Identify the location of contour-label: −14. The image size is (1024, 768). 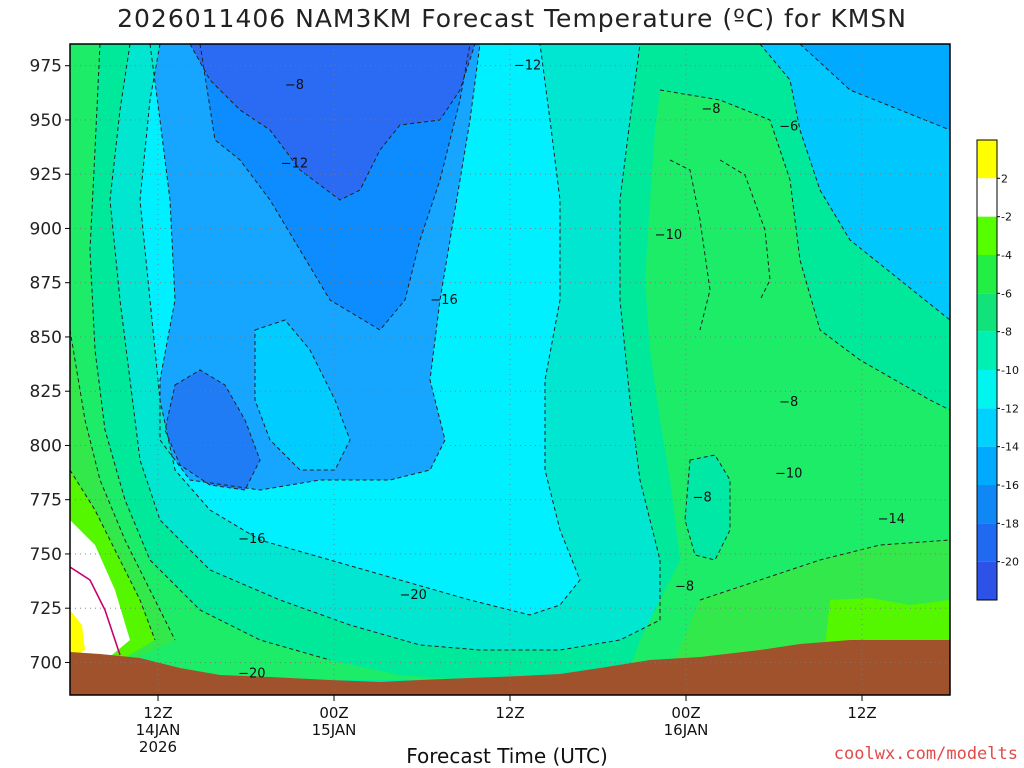
(891, 519).